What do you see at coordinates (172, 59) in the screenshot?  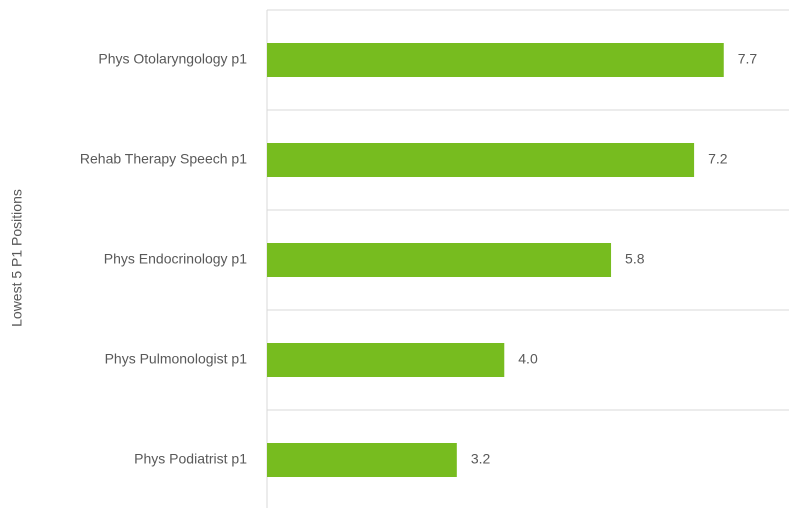 I see `y-tick-label: Phys Otolaryngology p1` at bounding box center [172, 59].